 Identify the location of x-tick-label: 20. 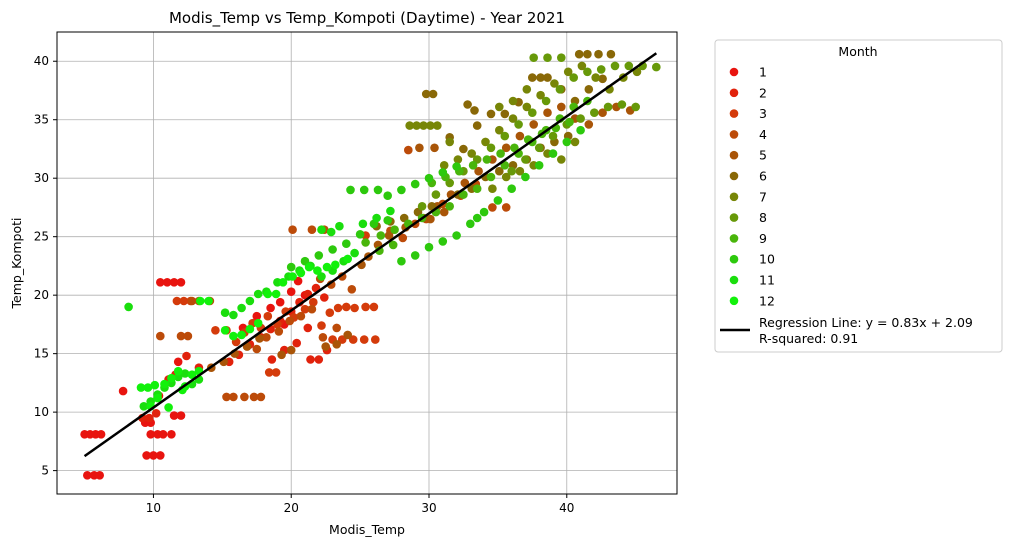
(291, 508).